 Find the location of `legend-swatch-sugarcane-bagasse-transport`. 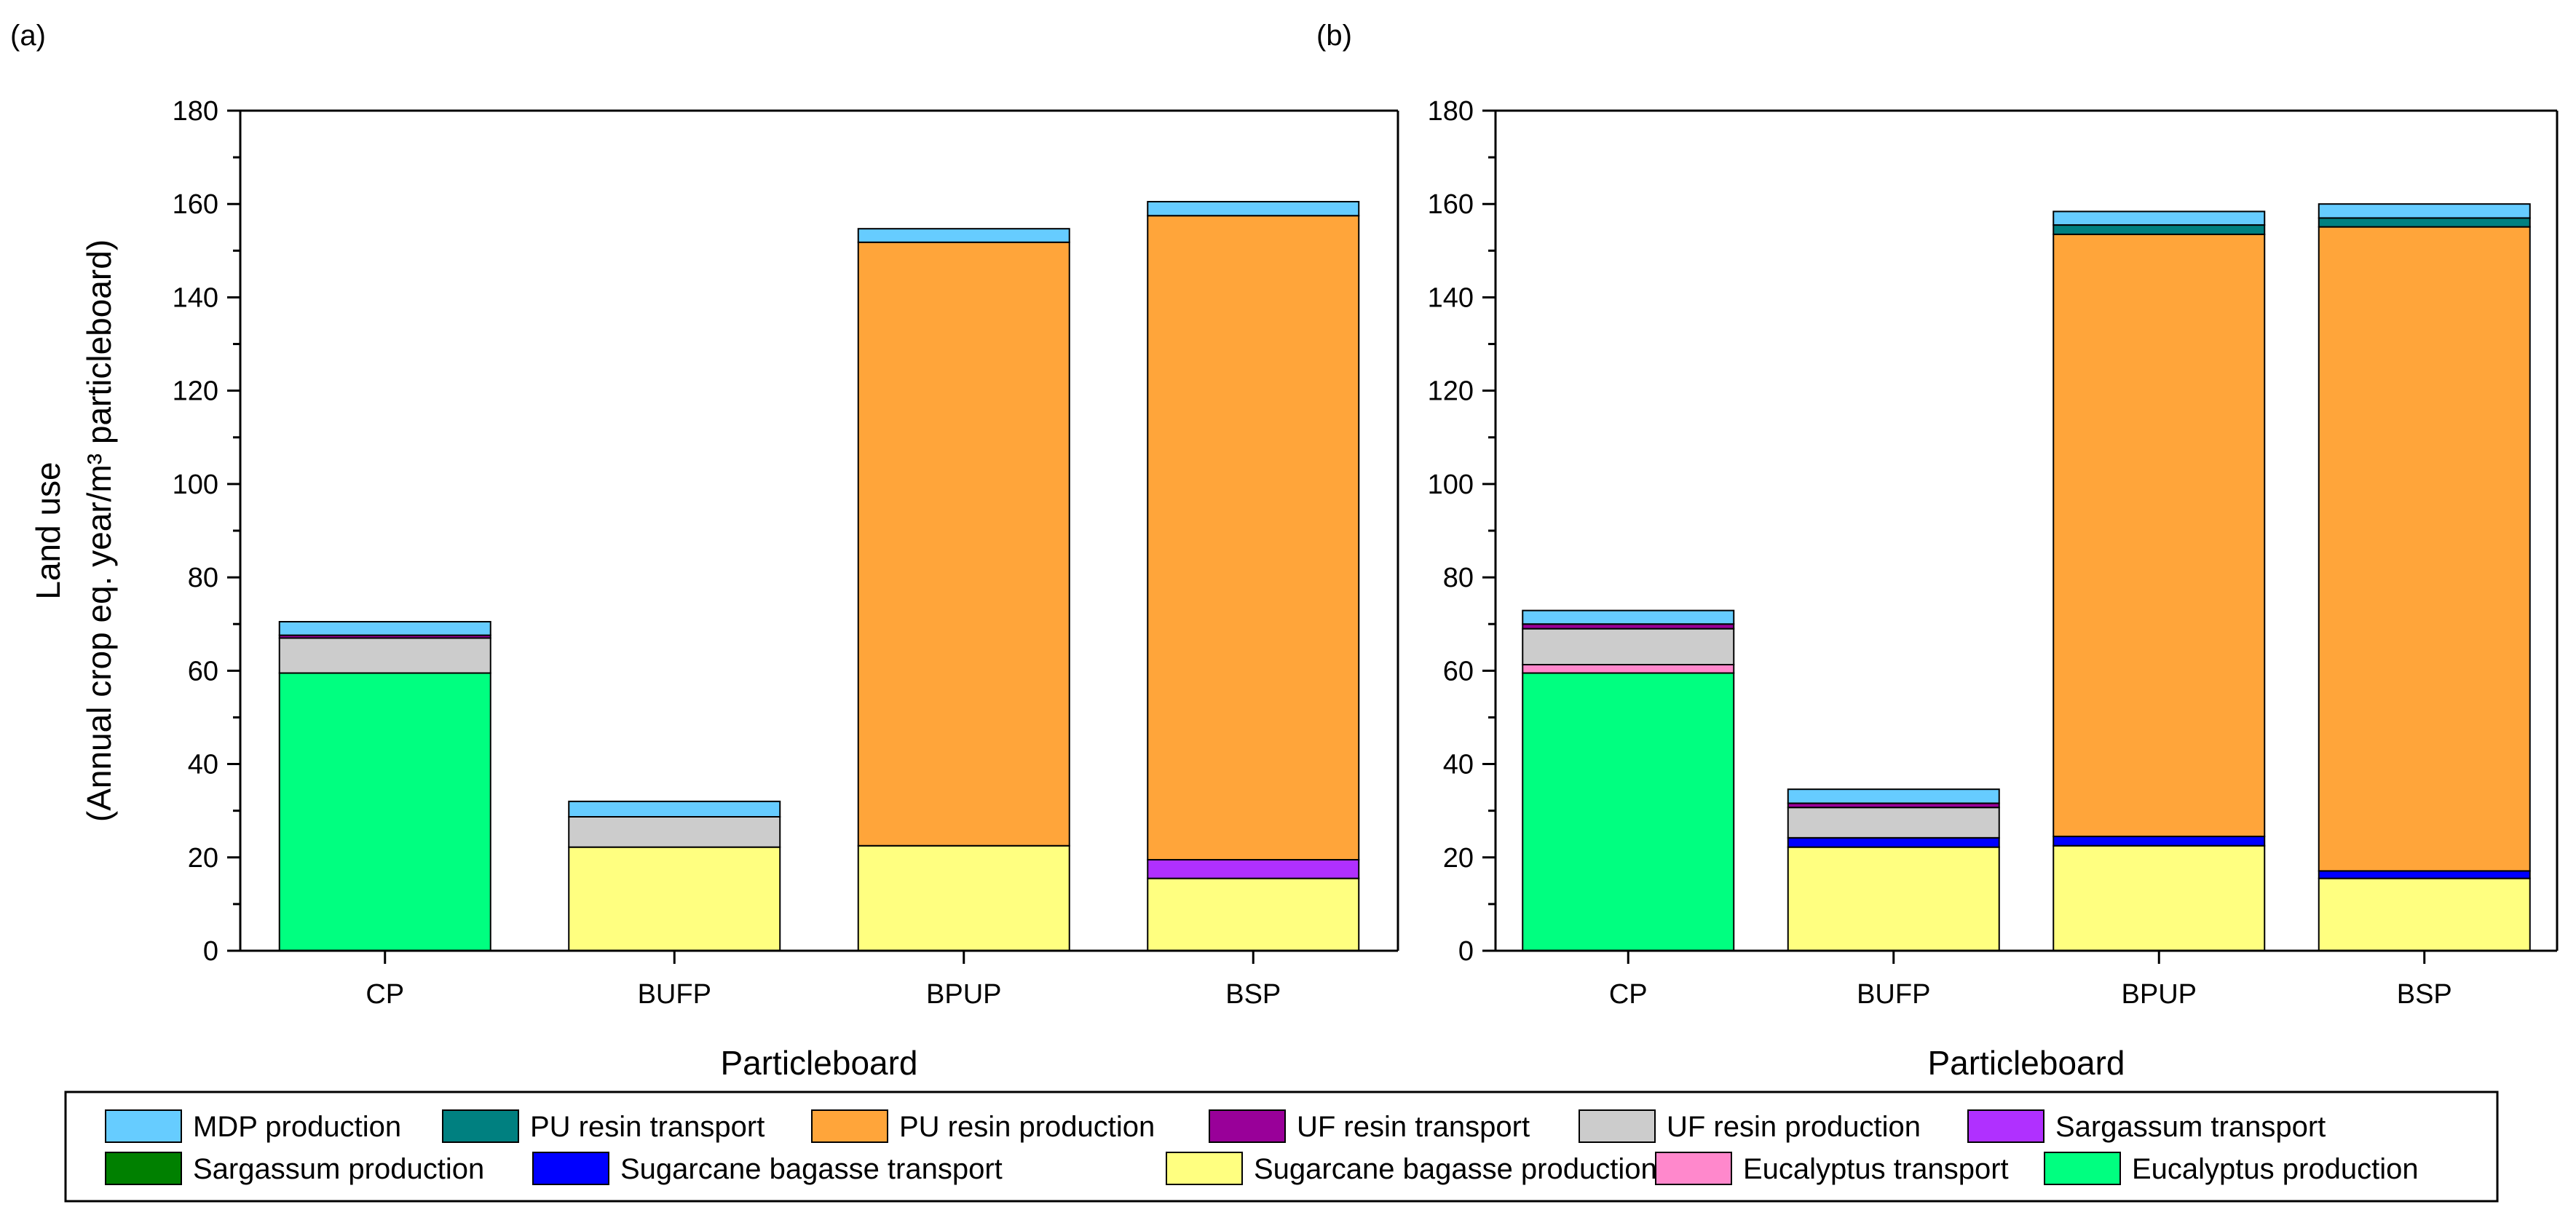

legend-swatch-sugarcane-bagasse-transport is located at coordinates (570, 1168).